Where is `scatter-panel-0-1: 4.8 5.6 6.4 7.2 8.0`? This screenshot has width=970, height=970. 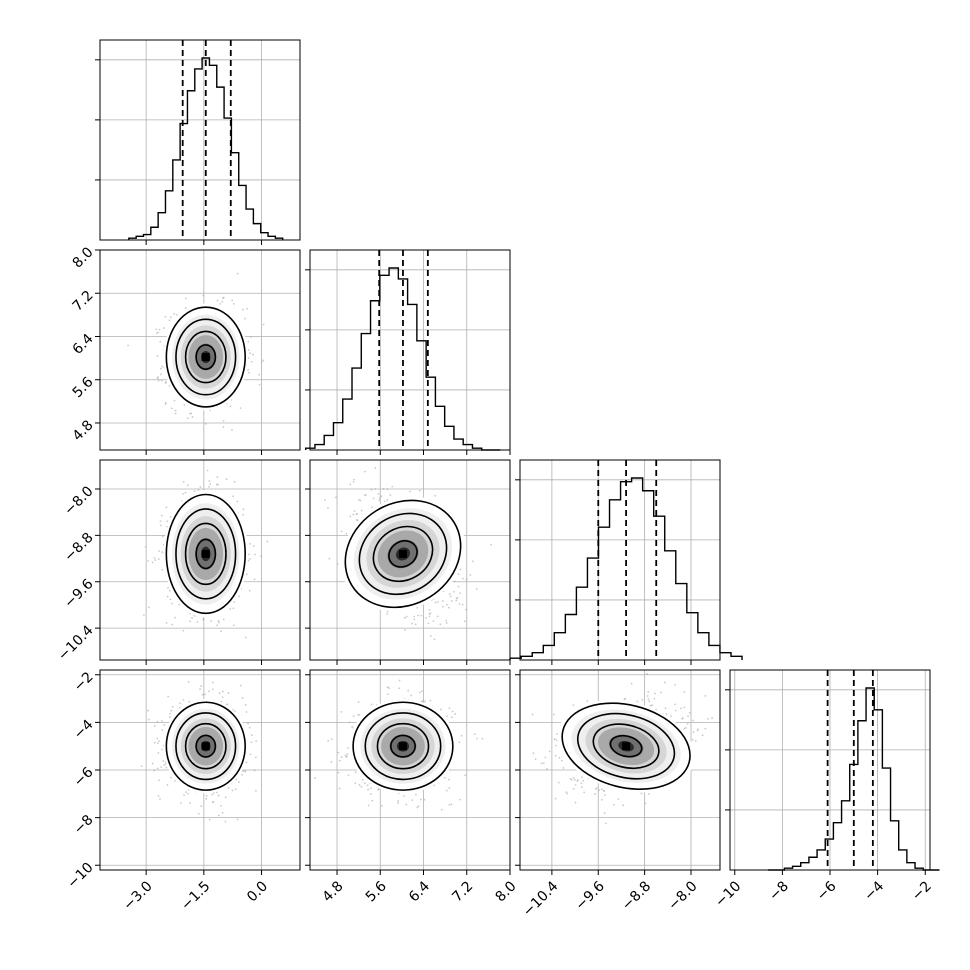
scatter-panel-0-1: 4.8 5.6 6.4 7.2 8.0 is located at coordinates (185, 349).